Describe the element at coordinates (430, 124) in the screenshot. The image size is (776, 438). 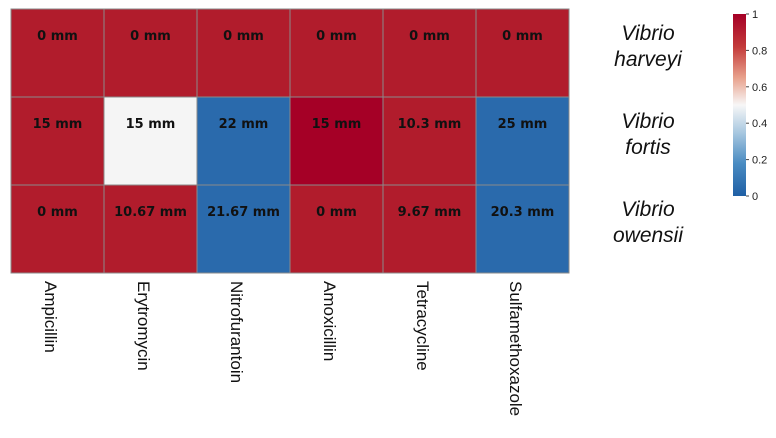
I see `cell-value-label: 10.3 mm` at that location.